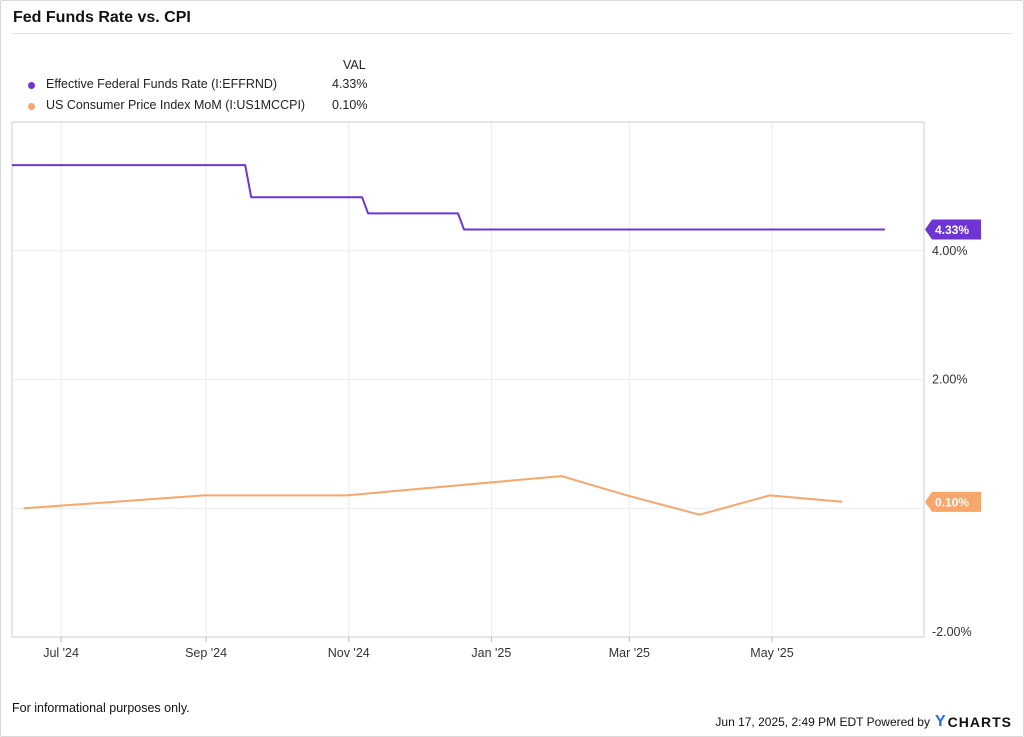  What do you see at coordinates (512, 33) in the screenshot?
I see `title-divider` at bounding box center [512, 33].